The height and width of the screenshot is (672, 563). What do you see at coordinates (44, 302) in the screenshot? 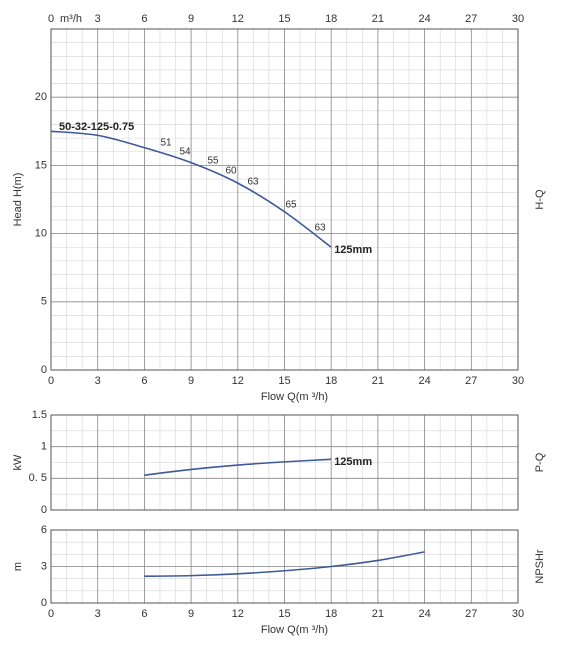
I see `y-tick-label: 5` at bounding box center [44, 302].